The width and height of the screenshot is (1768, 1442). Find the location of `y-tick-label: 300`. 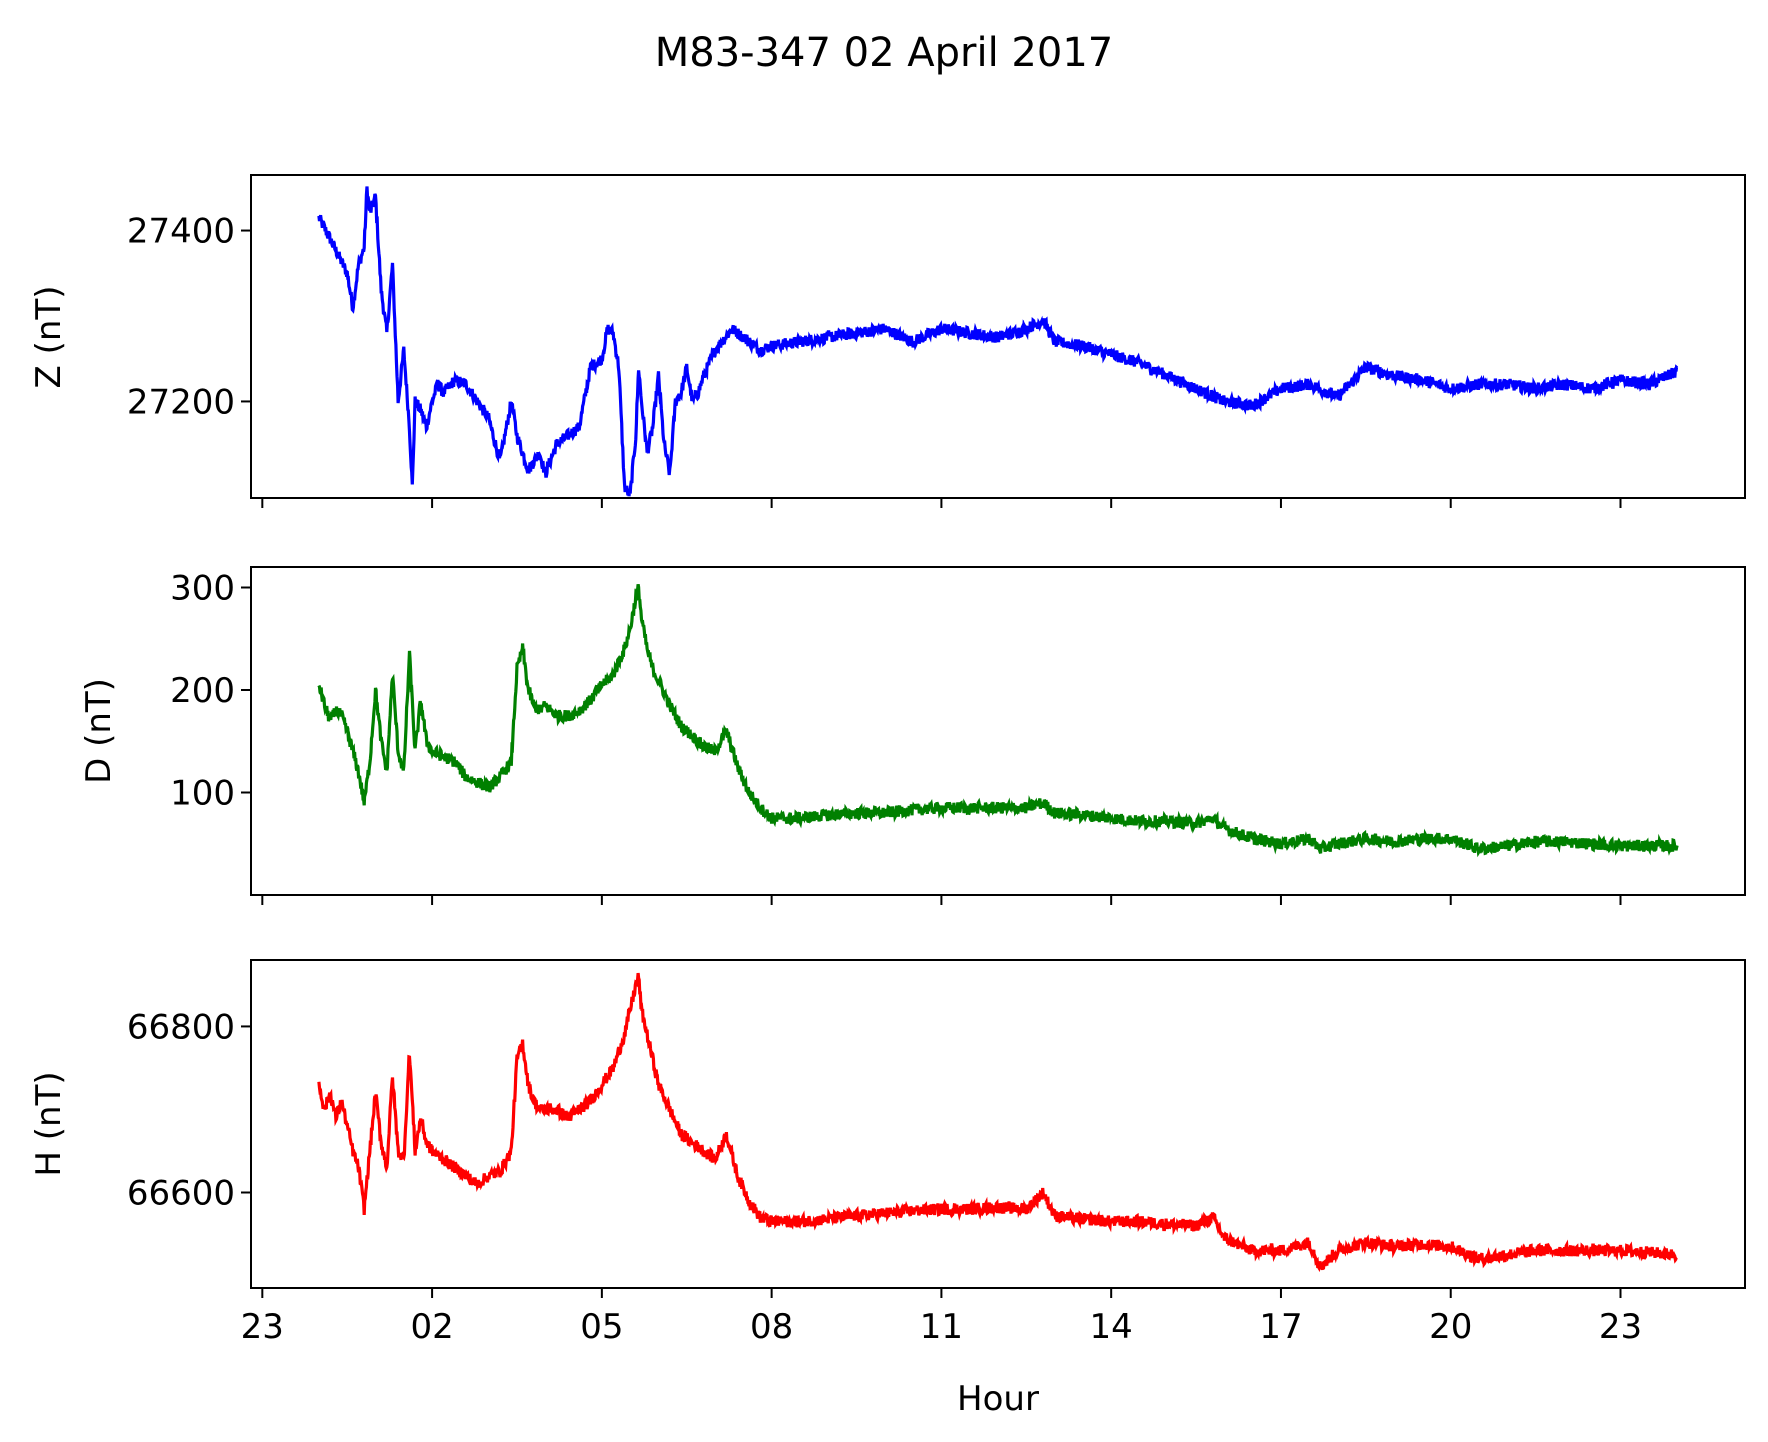

y-tick-label: 300 is located at coordinates (202, 589).